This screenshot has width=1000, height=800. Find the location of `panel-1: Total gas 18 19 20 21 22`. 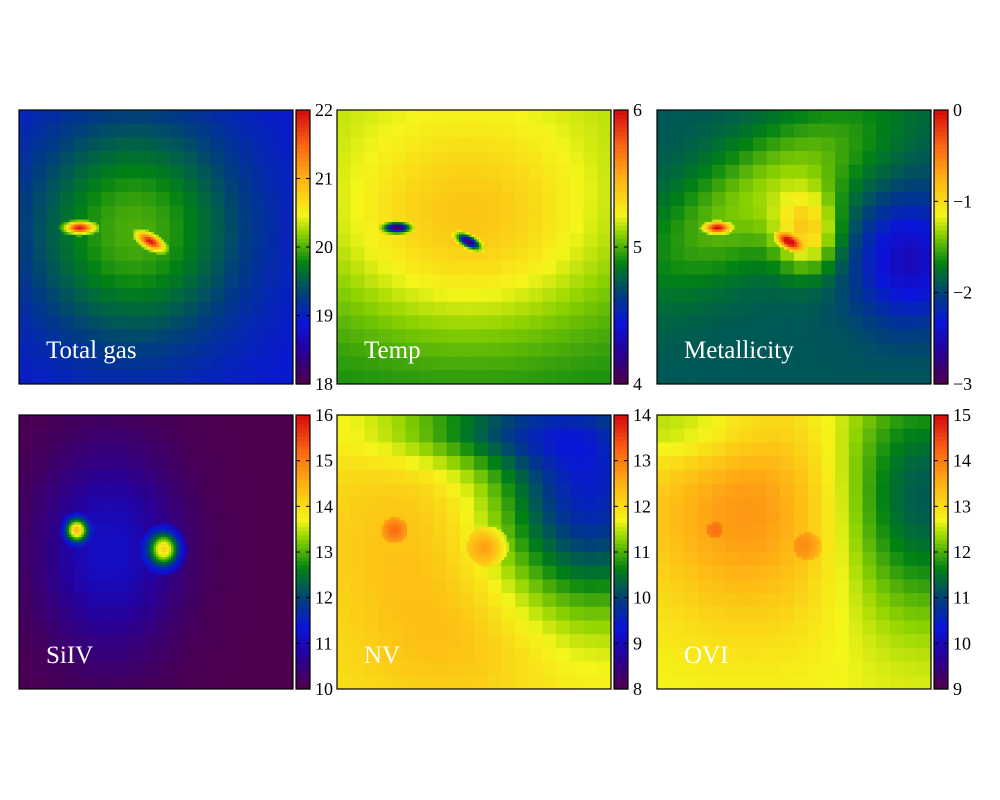

panel-1: Total gas 18 19 20 21 22 is located at coordinates (175, 247).